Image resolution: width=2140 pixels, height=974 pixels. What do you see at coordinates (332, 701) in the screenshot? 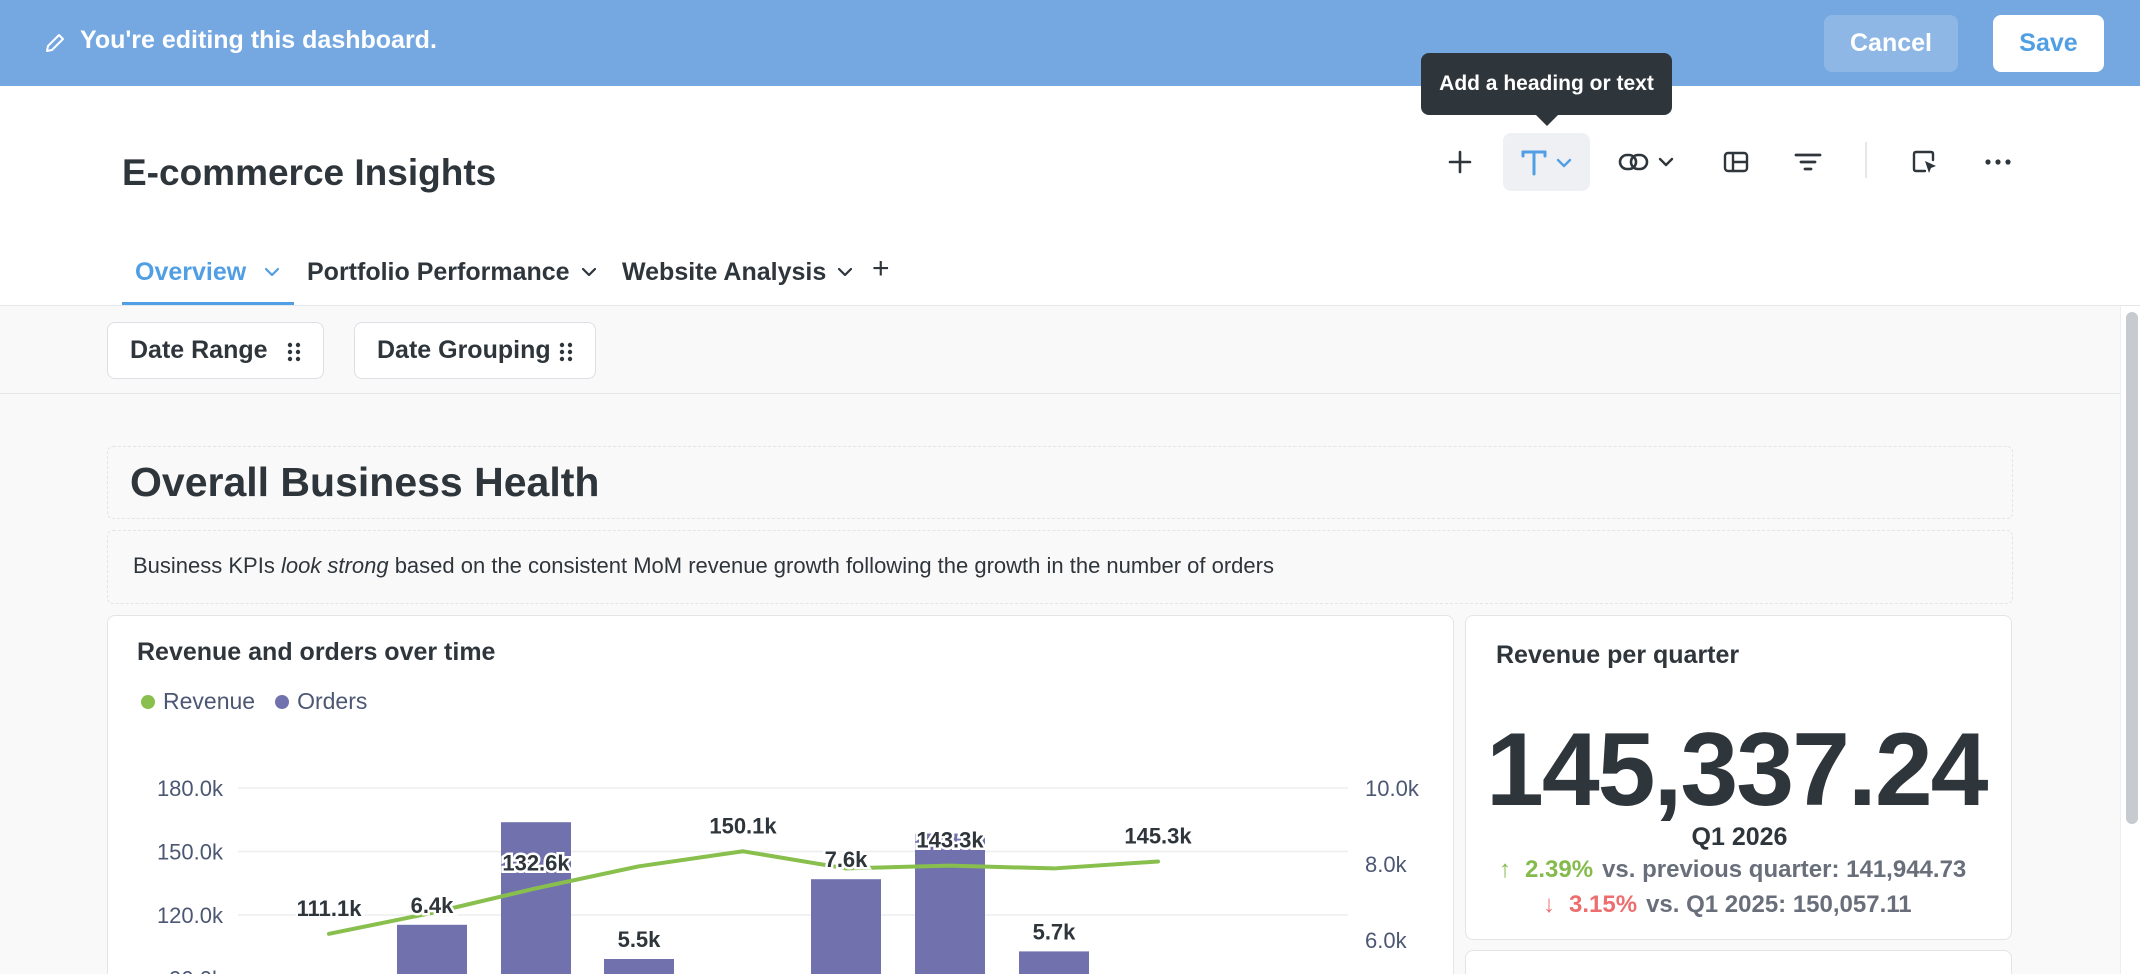
I see `legend-label: Orders` at bounding box center [332, 701].